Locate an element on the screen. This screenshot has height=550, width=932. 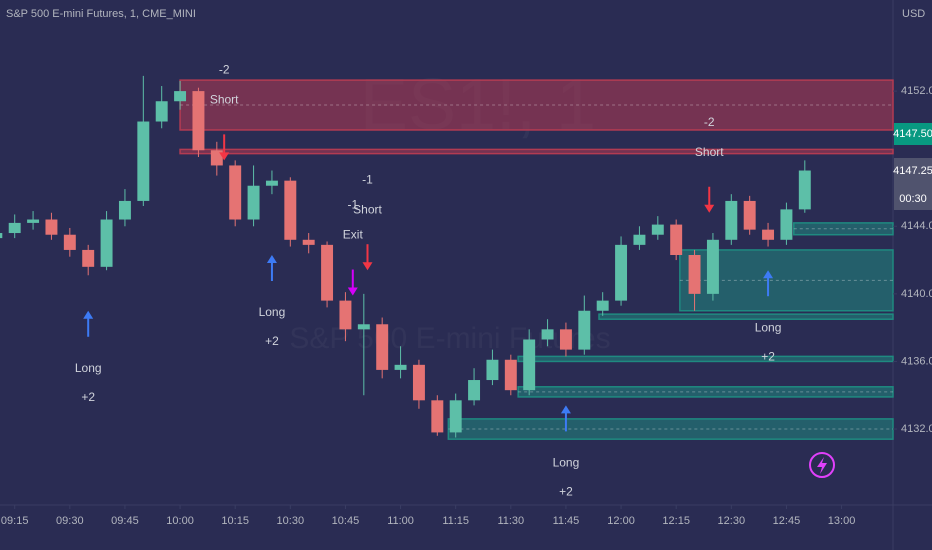
signal-label: Exit is located at coordinates (353, 235).